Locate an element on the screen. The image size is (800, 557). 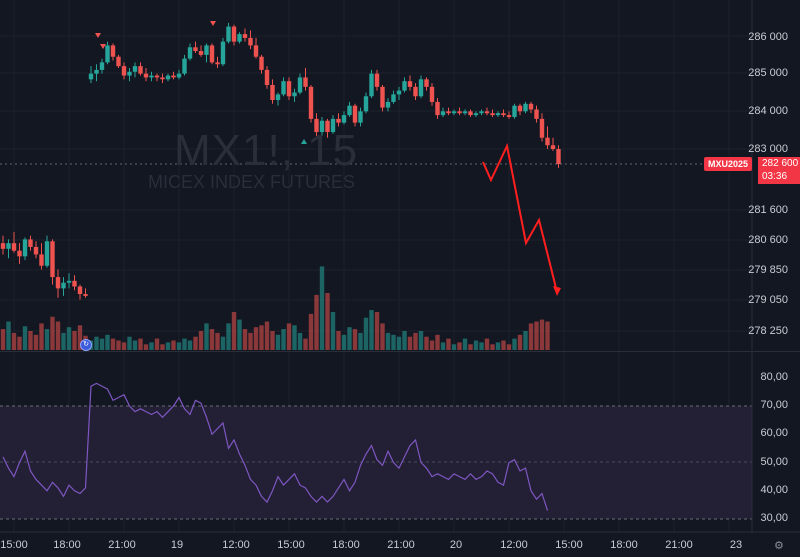
pane-divider is located at coordinates (400, 351).